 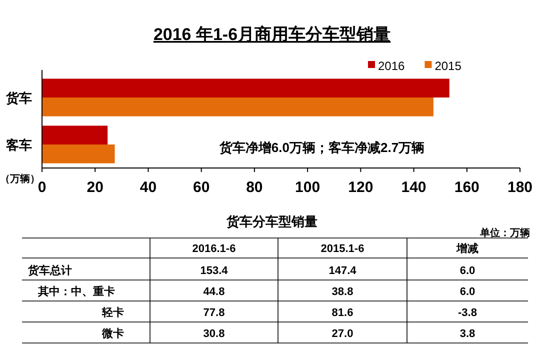 I want to click on x-tick-label: 120, so click(x=361, y=187).